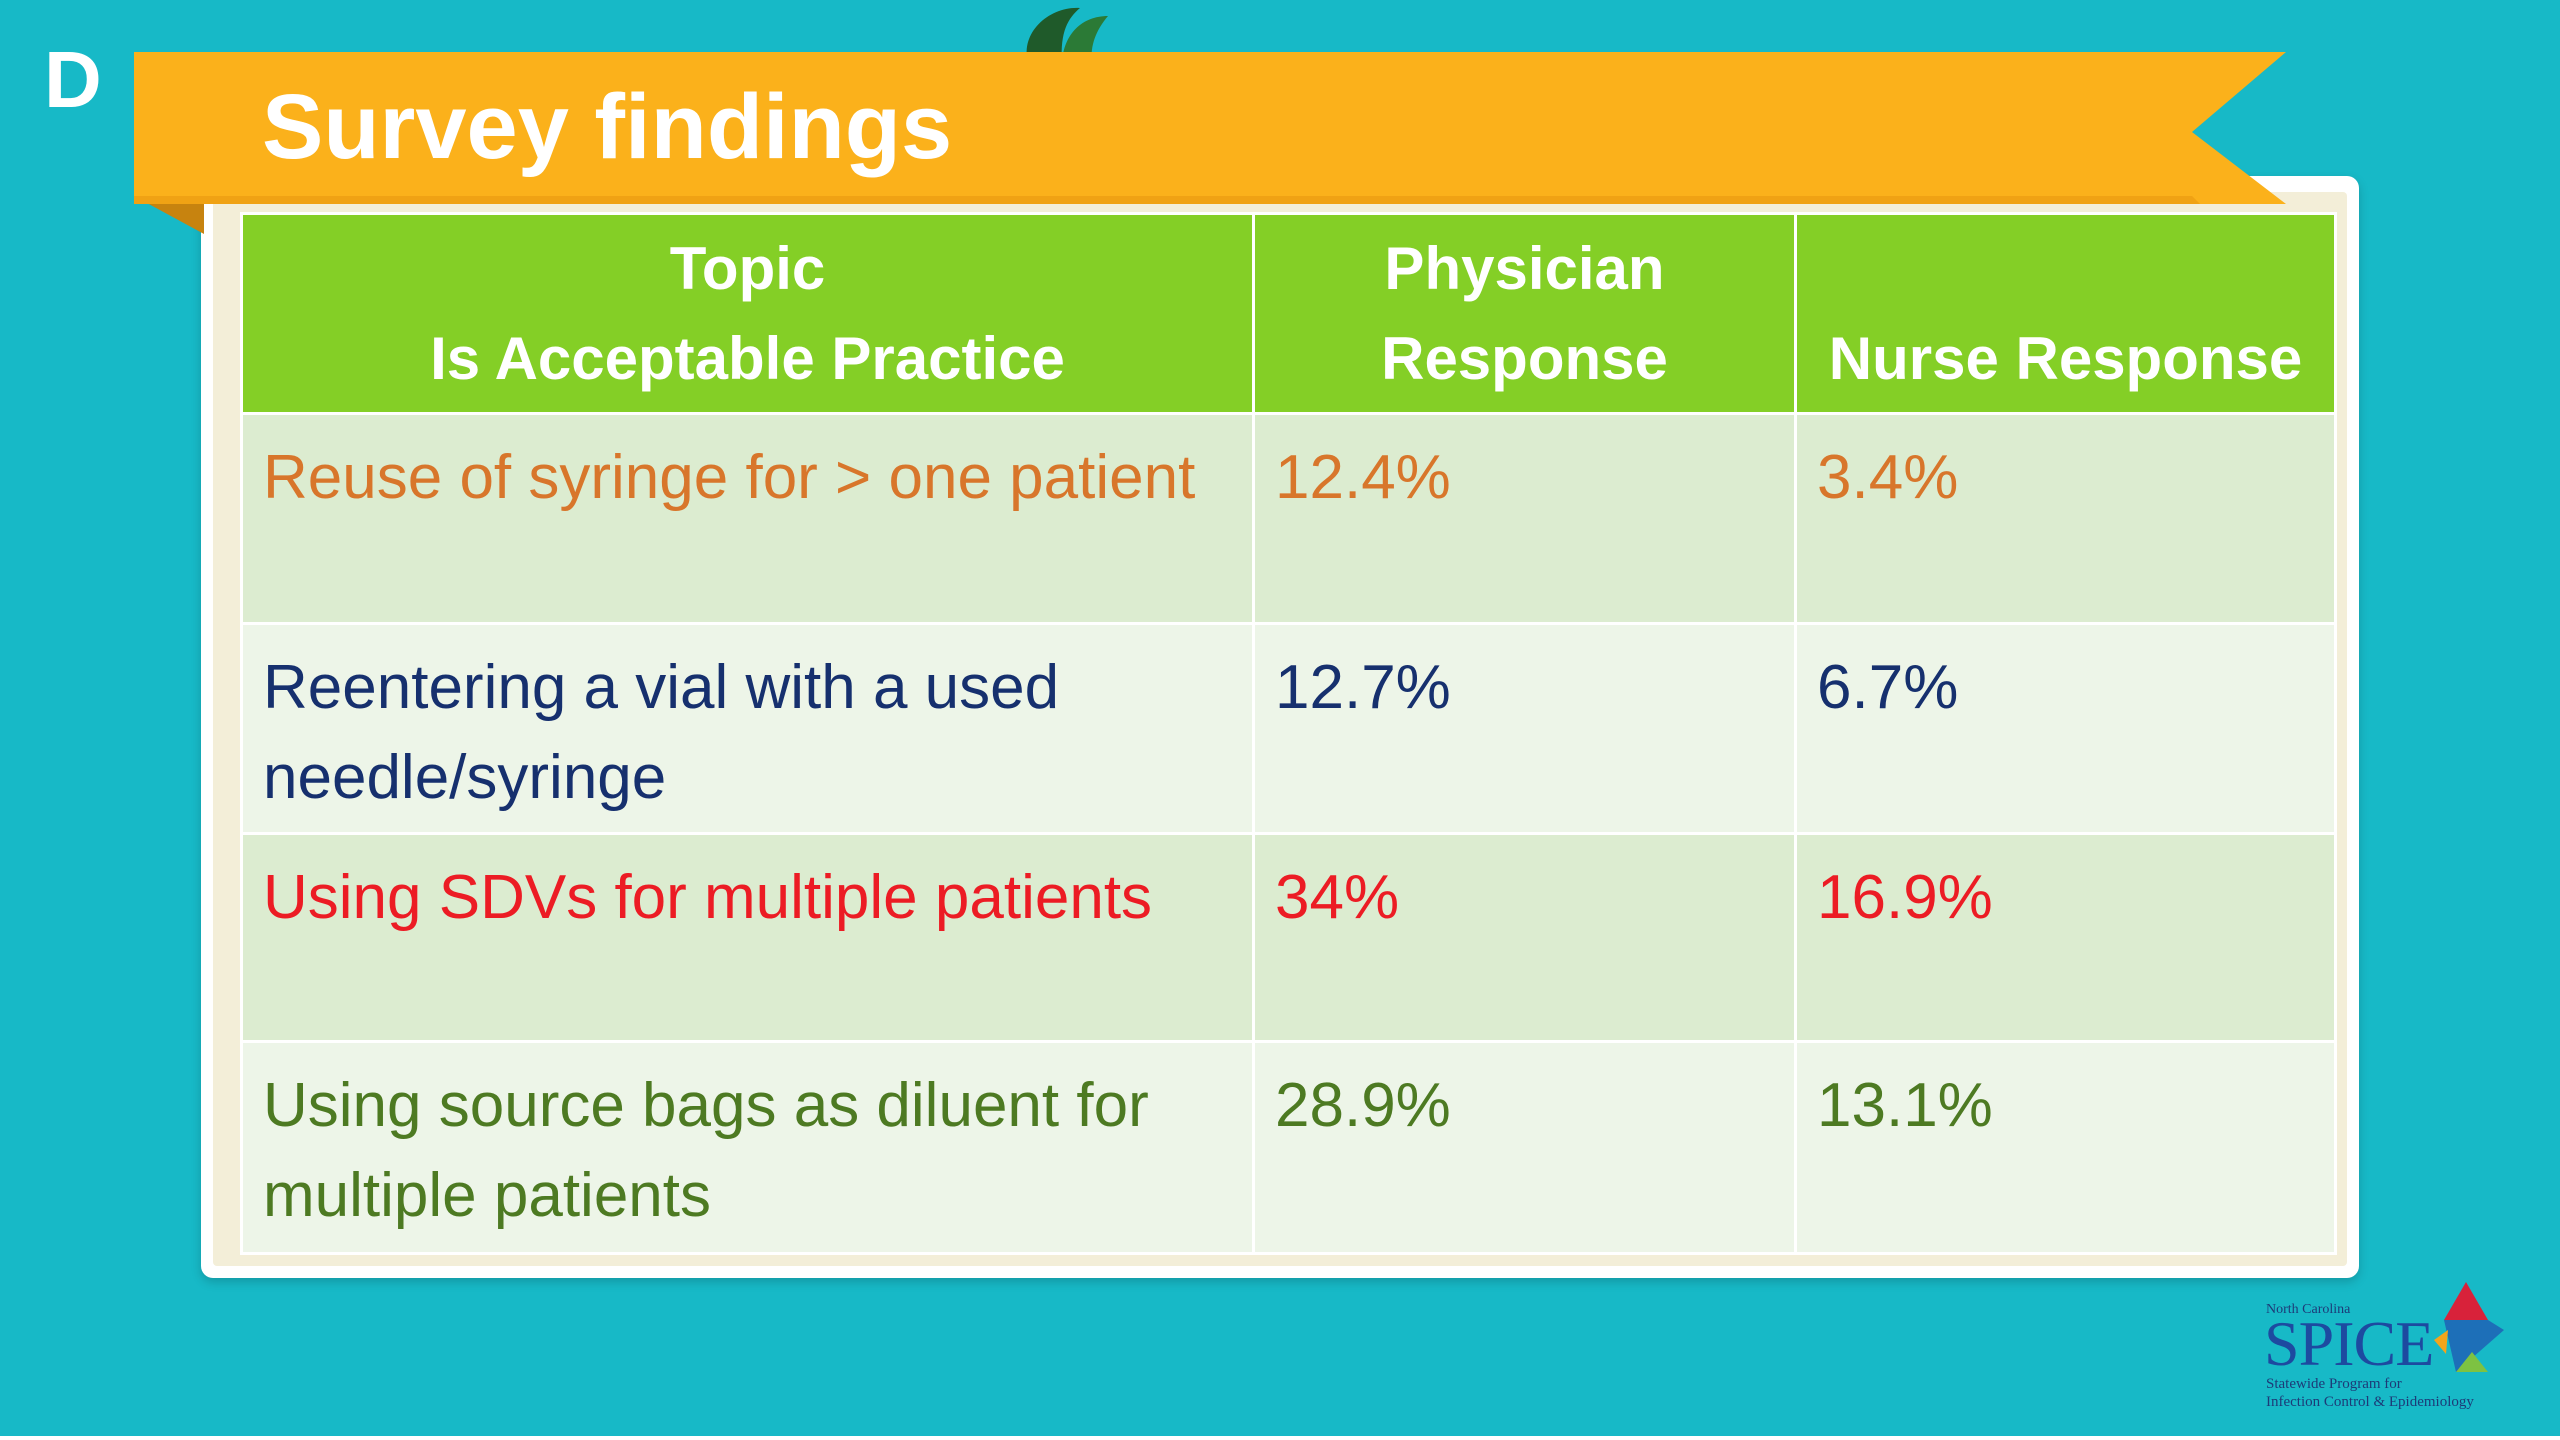  I want to click on cell-physician: 34%, so click(1524, 937).